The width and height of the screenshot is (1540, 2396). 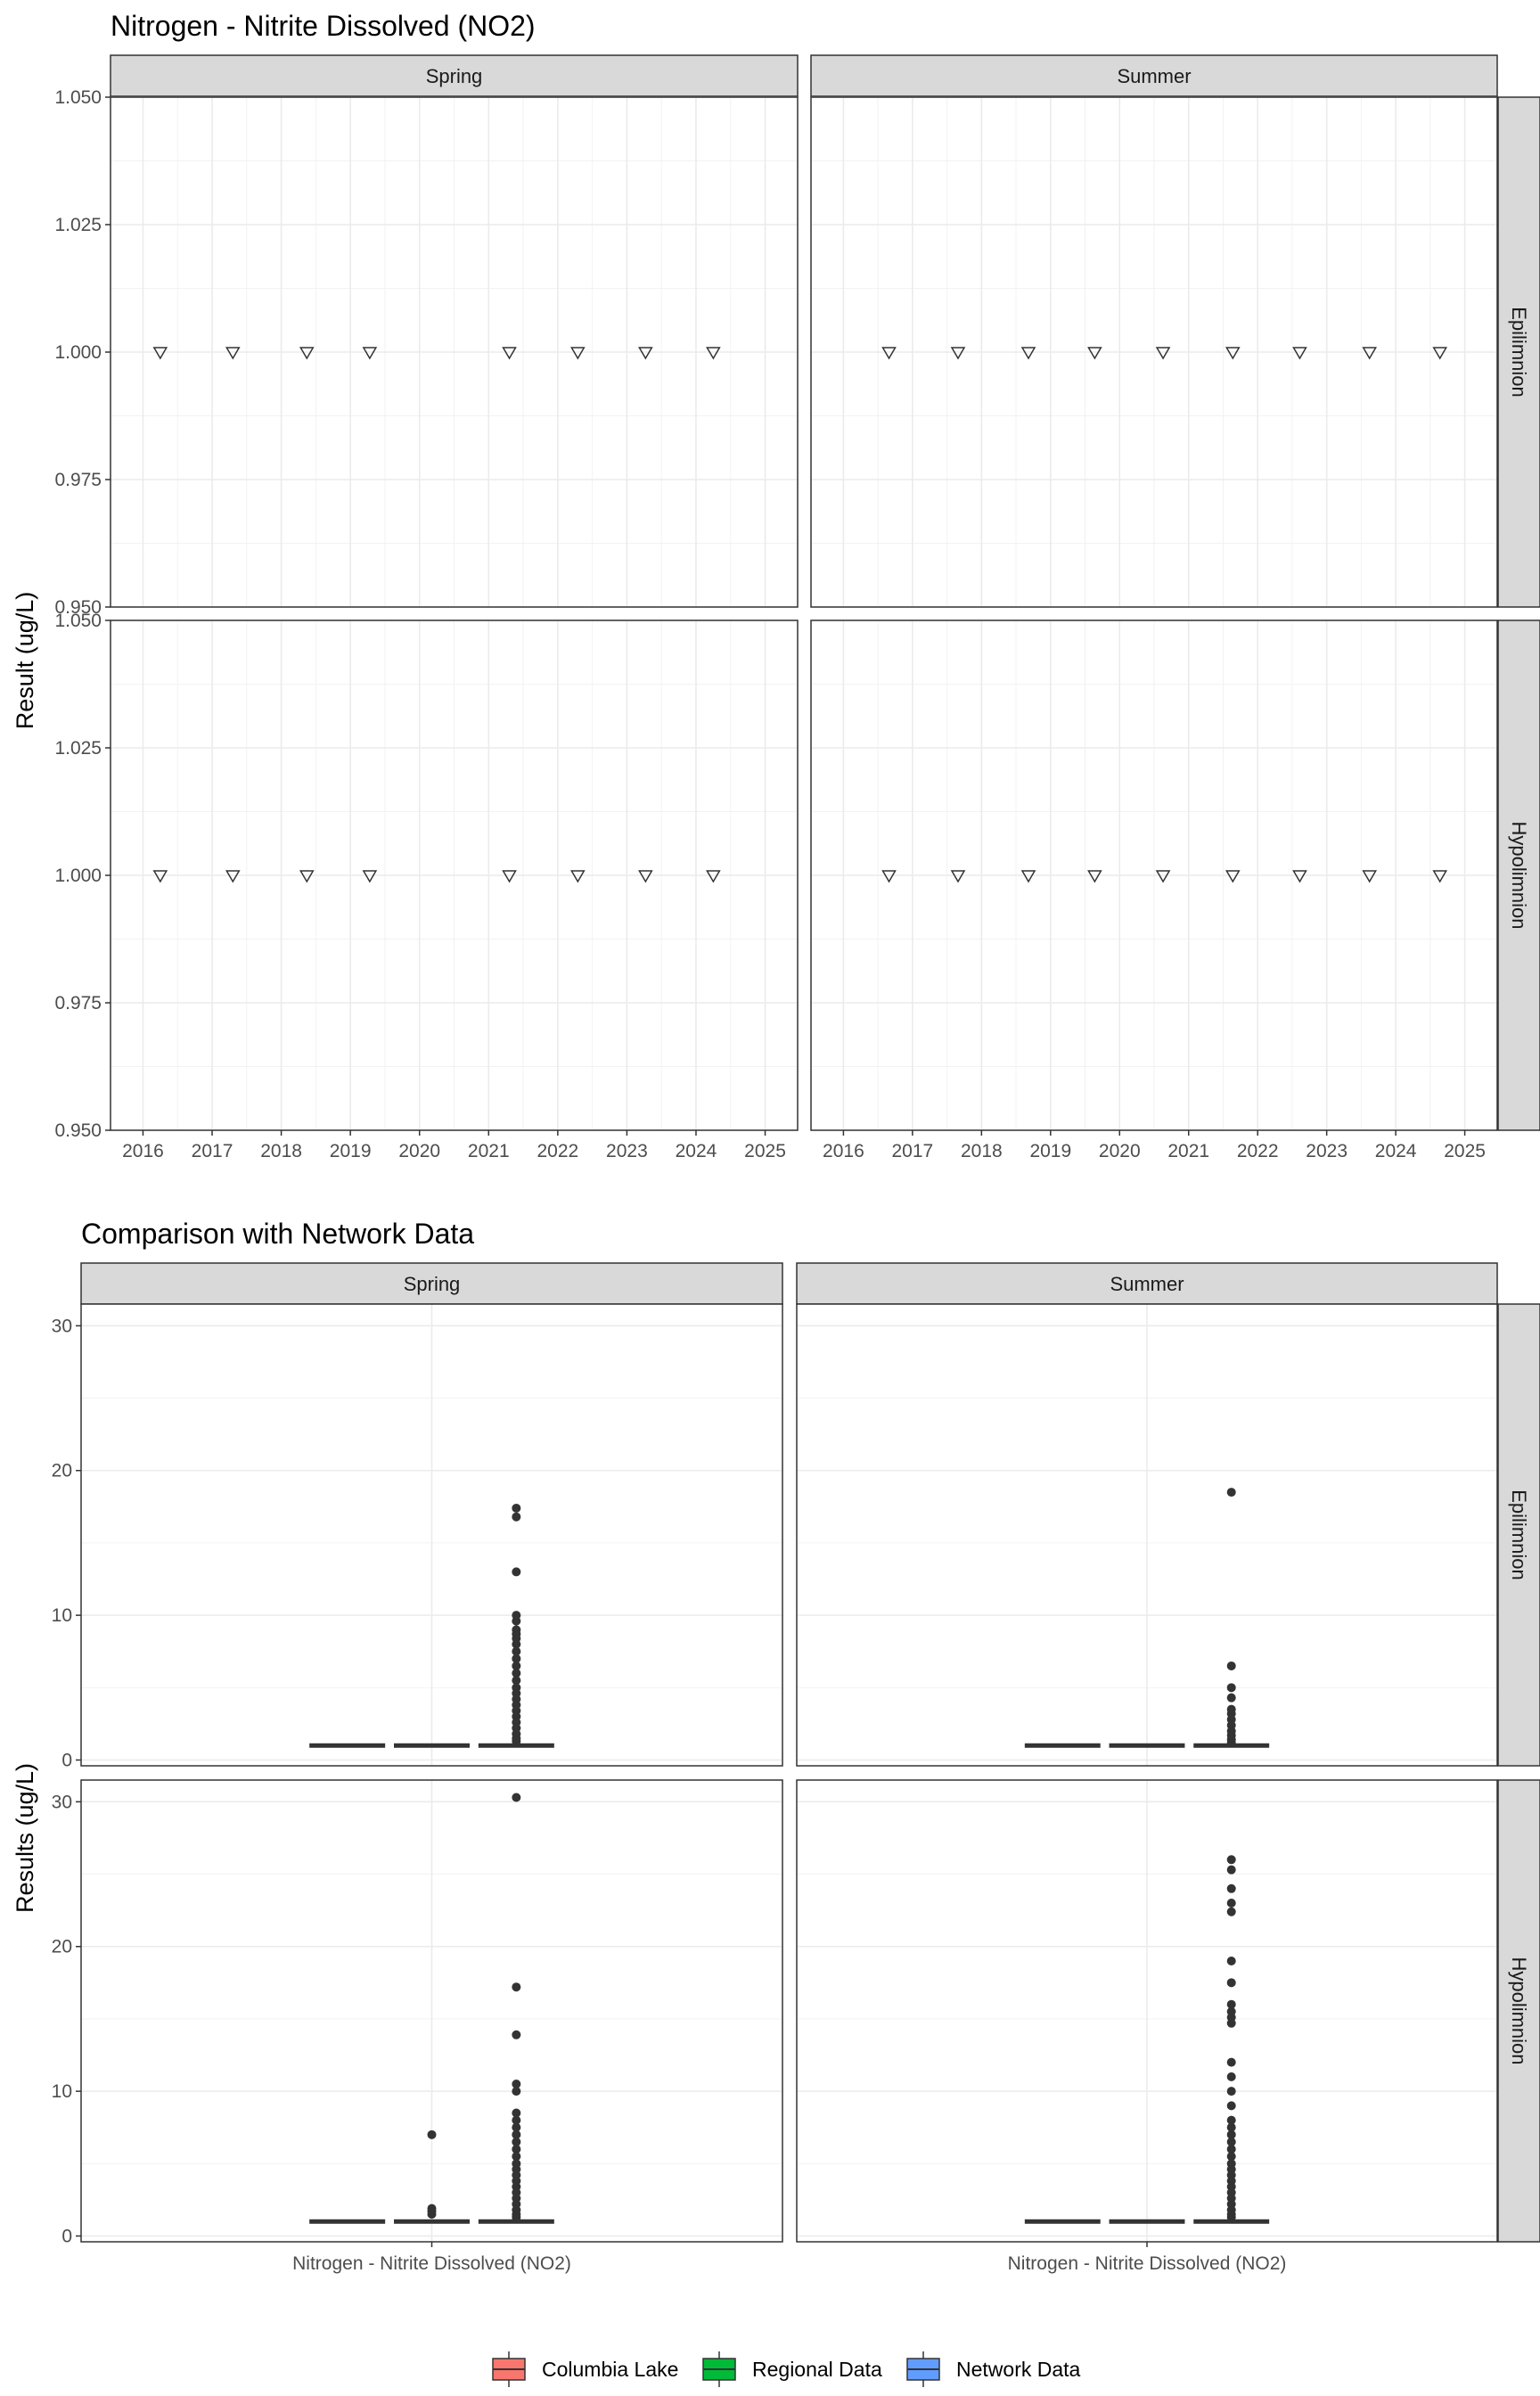 I want to click on chart2-panel-spring-epilimnion, so click(x=431, y=1535).